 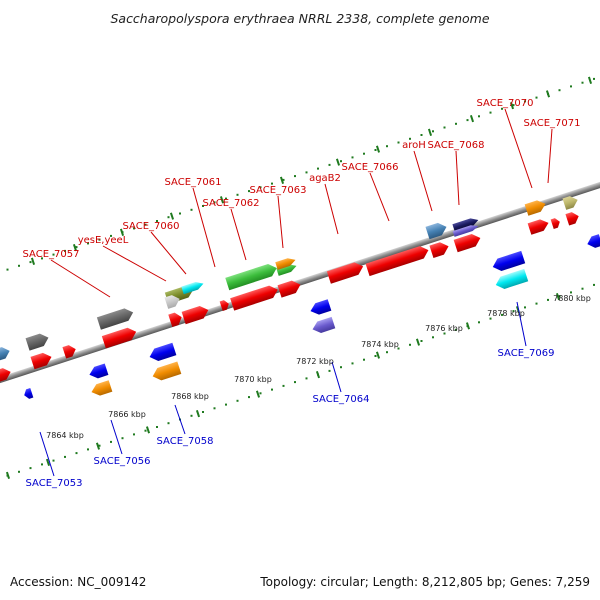 I want to click on gene-grey-left-block, so click(x=37, y=342).